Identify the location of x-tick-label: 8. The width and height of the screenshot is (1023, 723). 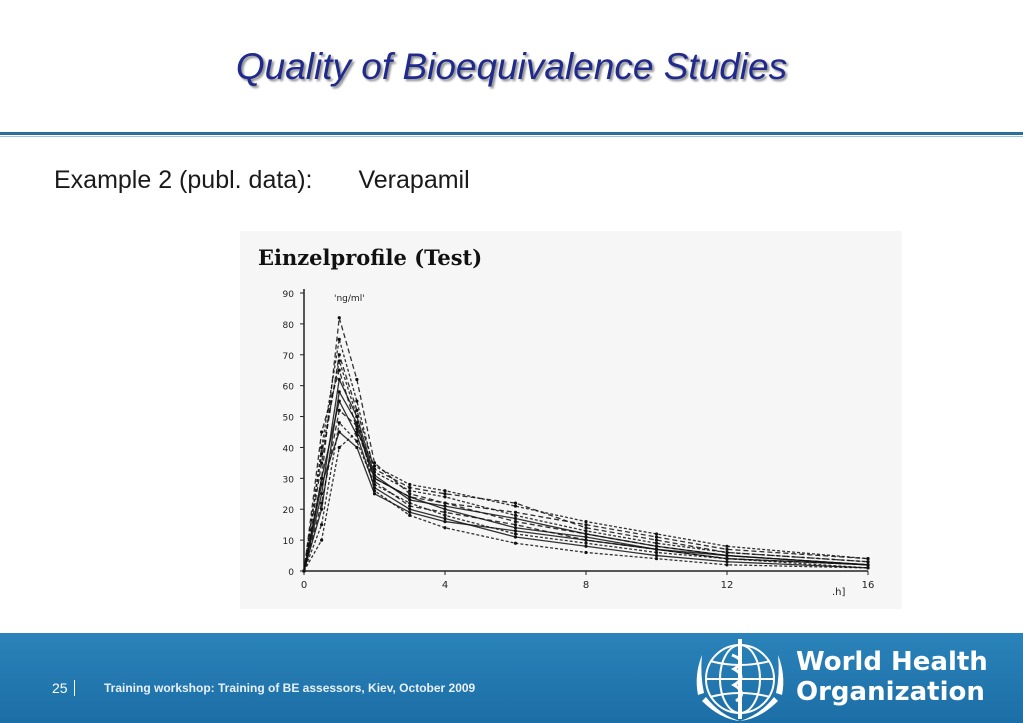
(586, 585).